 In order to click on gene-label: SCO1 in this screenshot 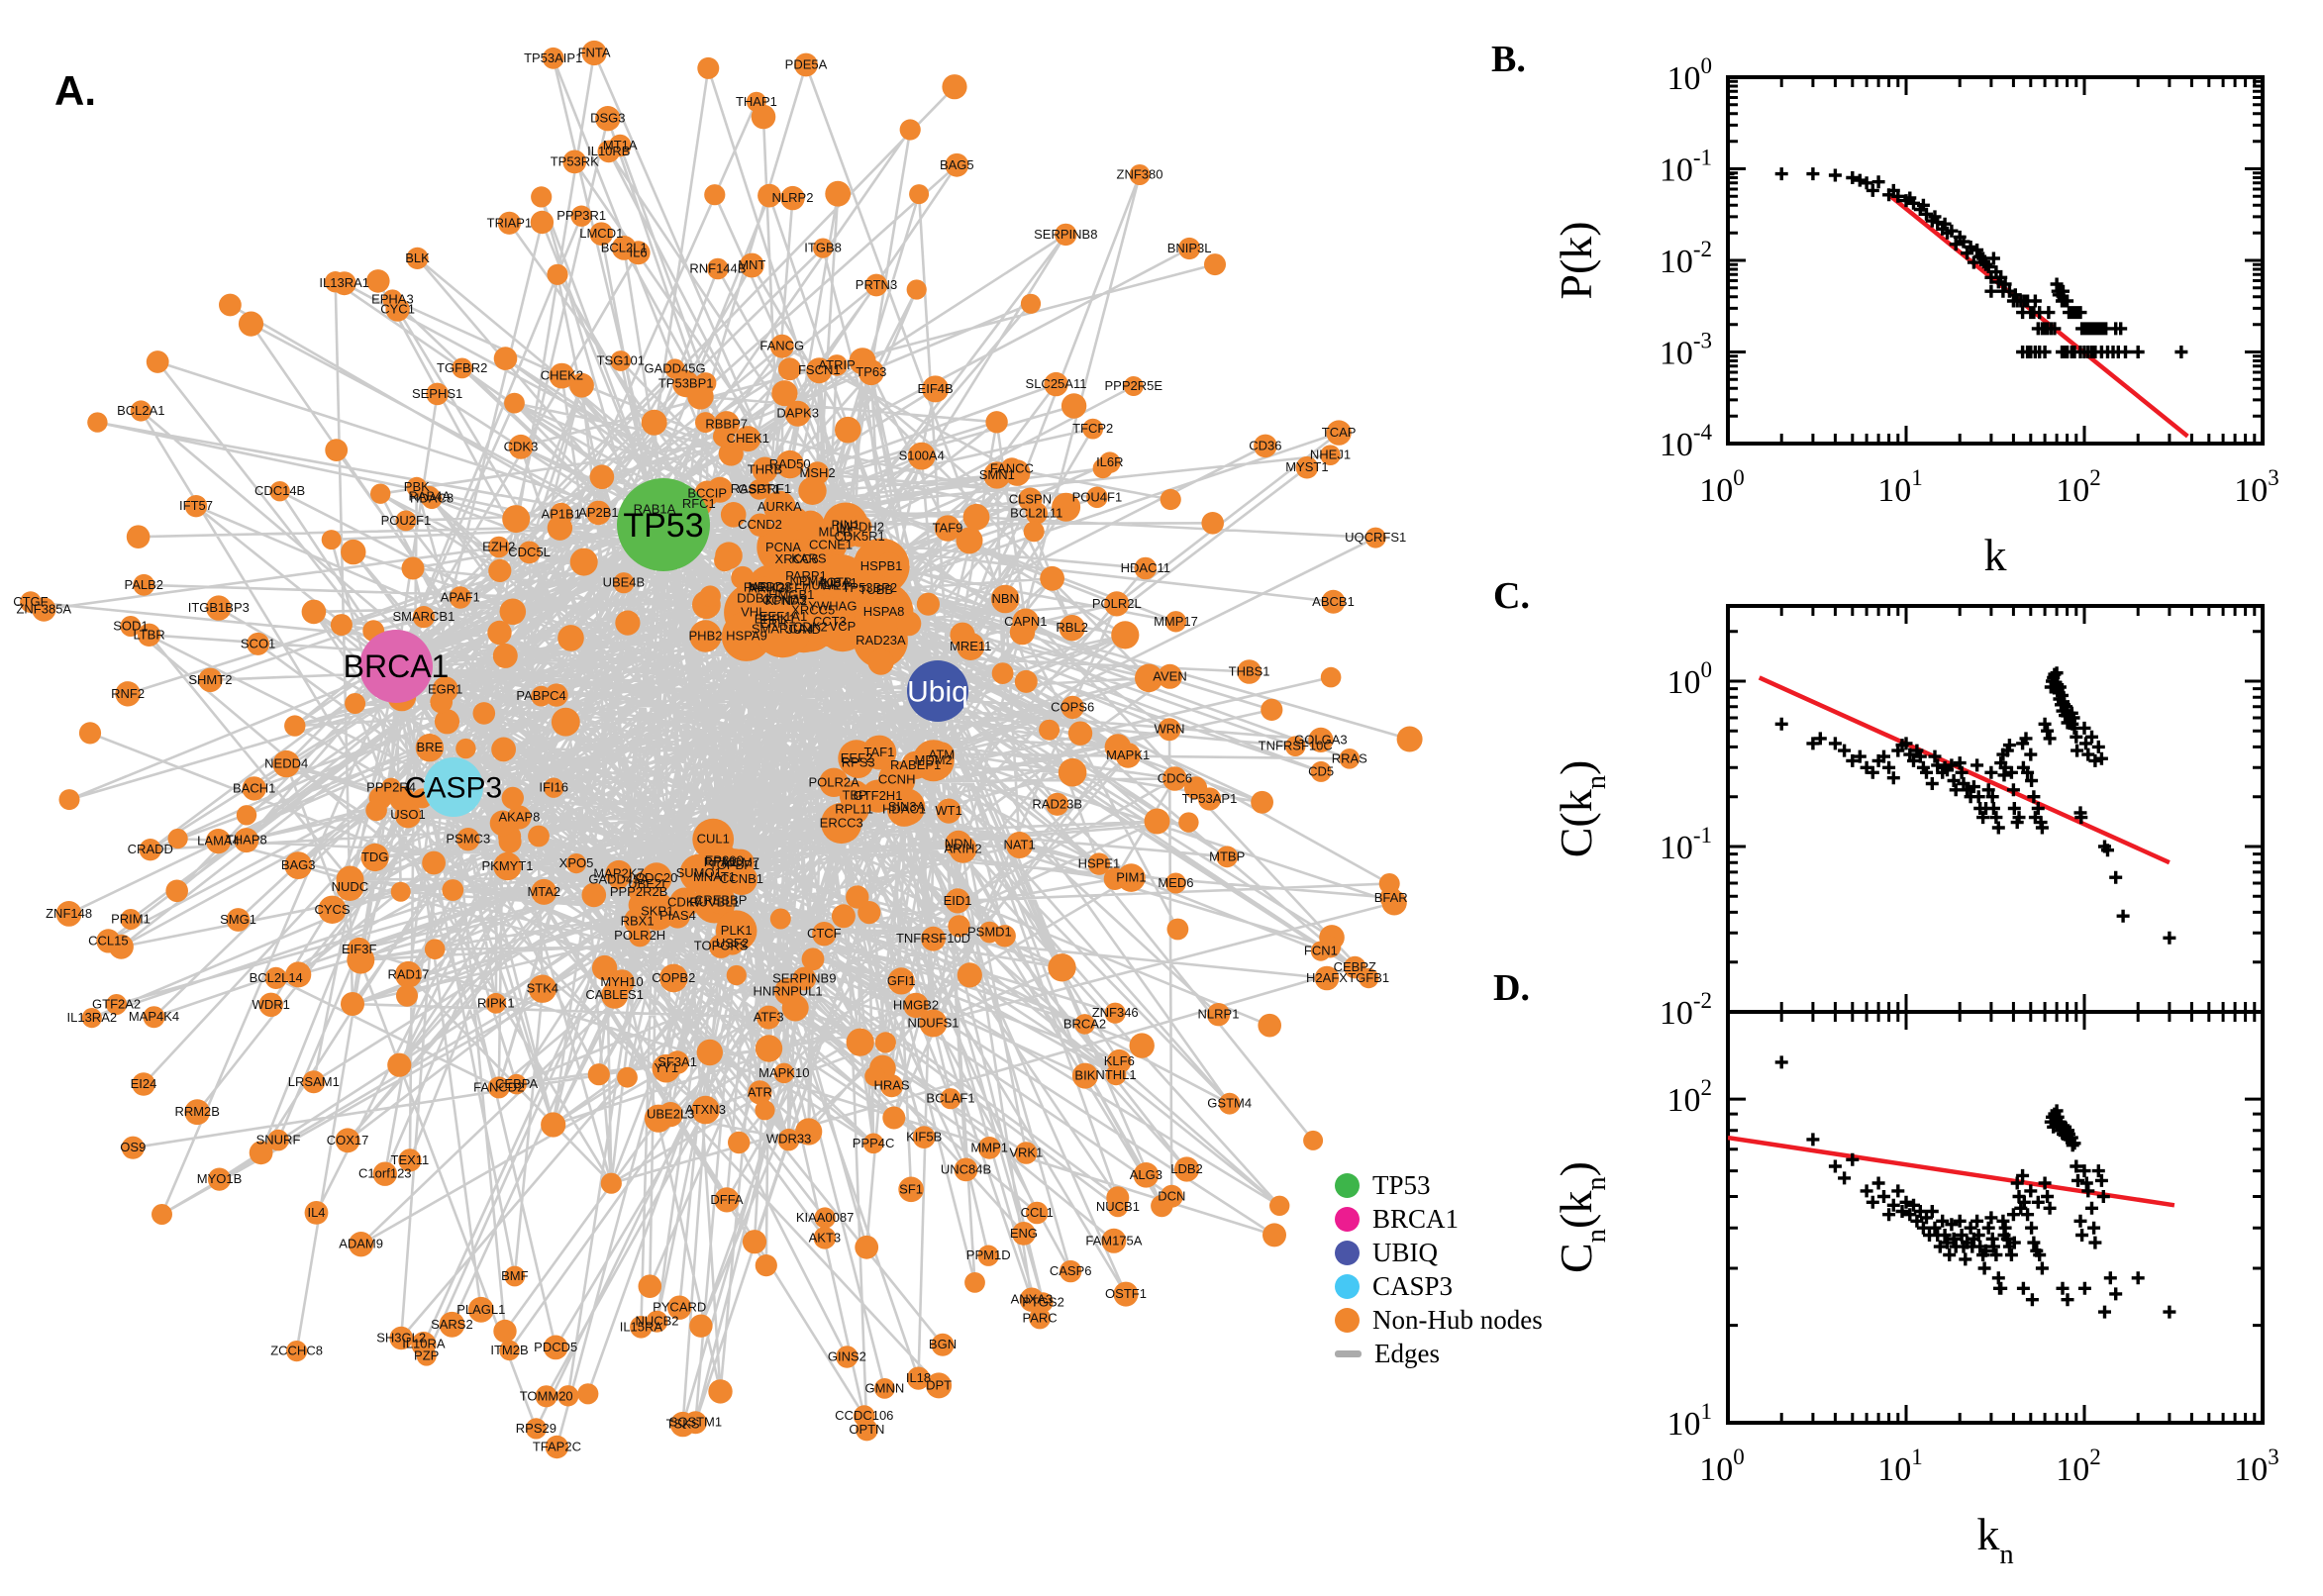, I will do `click(258, 643)`.